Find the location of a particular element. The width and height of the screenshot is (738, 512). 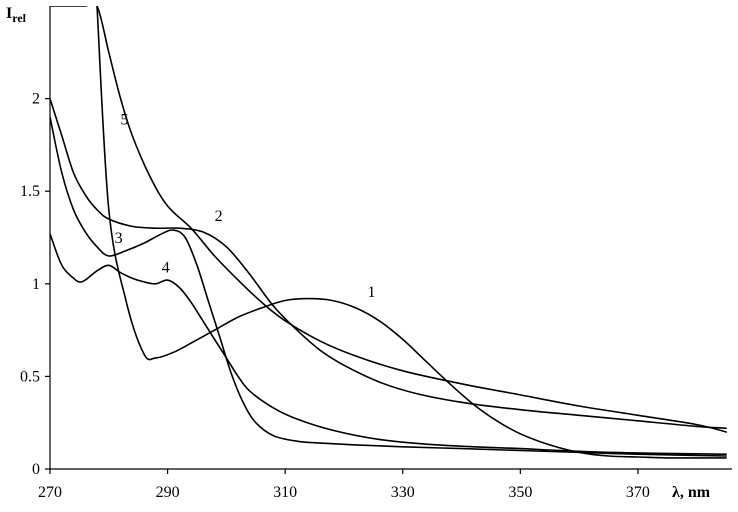

y-tick-label: 2 is located at coordinates (36, 99).